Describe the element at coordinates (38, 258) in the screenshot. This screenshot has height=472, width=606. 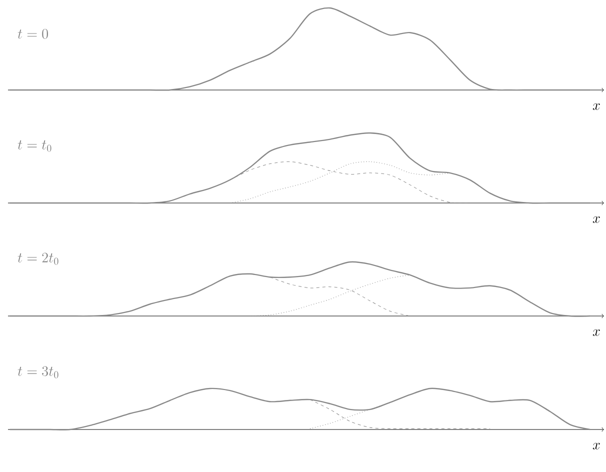
I see `chart-title: $t = 2t_0$` at that location.